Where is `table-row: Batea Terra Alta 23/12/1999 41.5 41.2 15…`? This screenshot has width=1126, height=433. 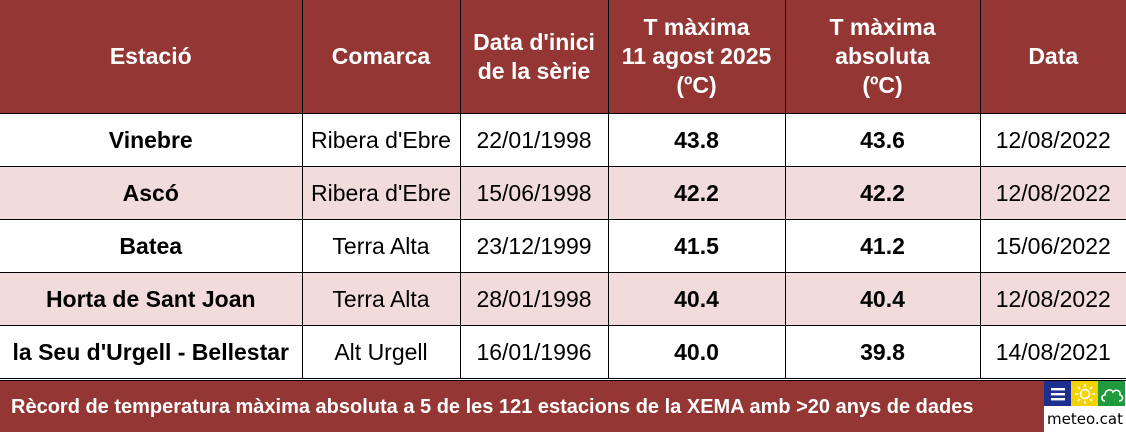 table-row: Batea Terra Alta 23/12/1999 41.5 41.2 15… is located at coordinates (563, 246).